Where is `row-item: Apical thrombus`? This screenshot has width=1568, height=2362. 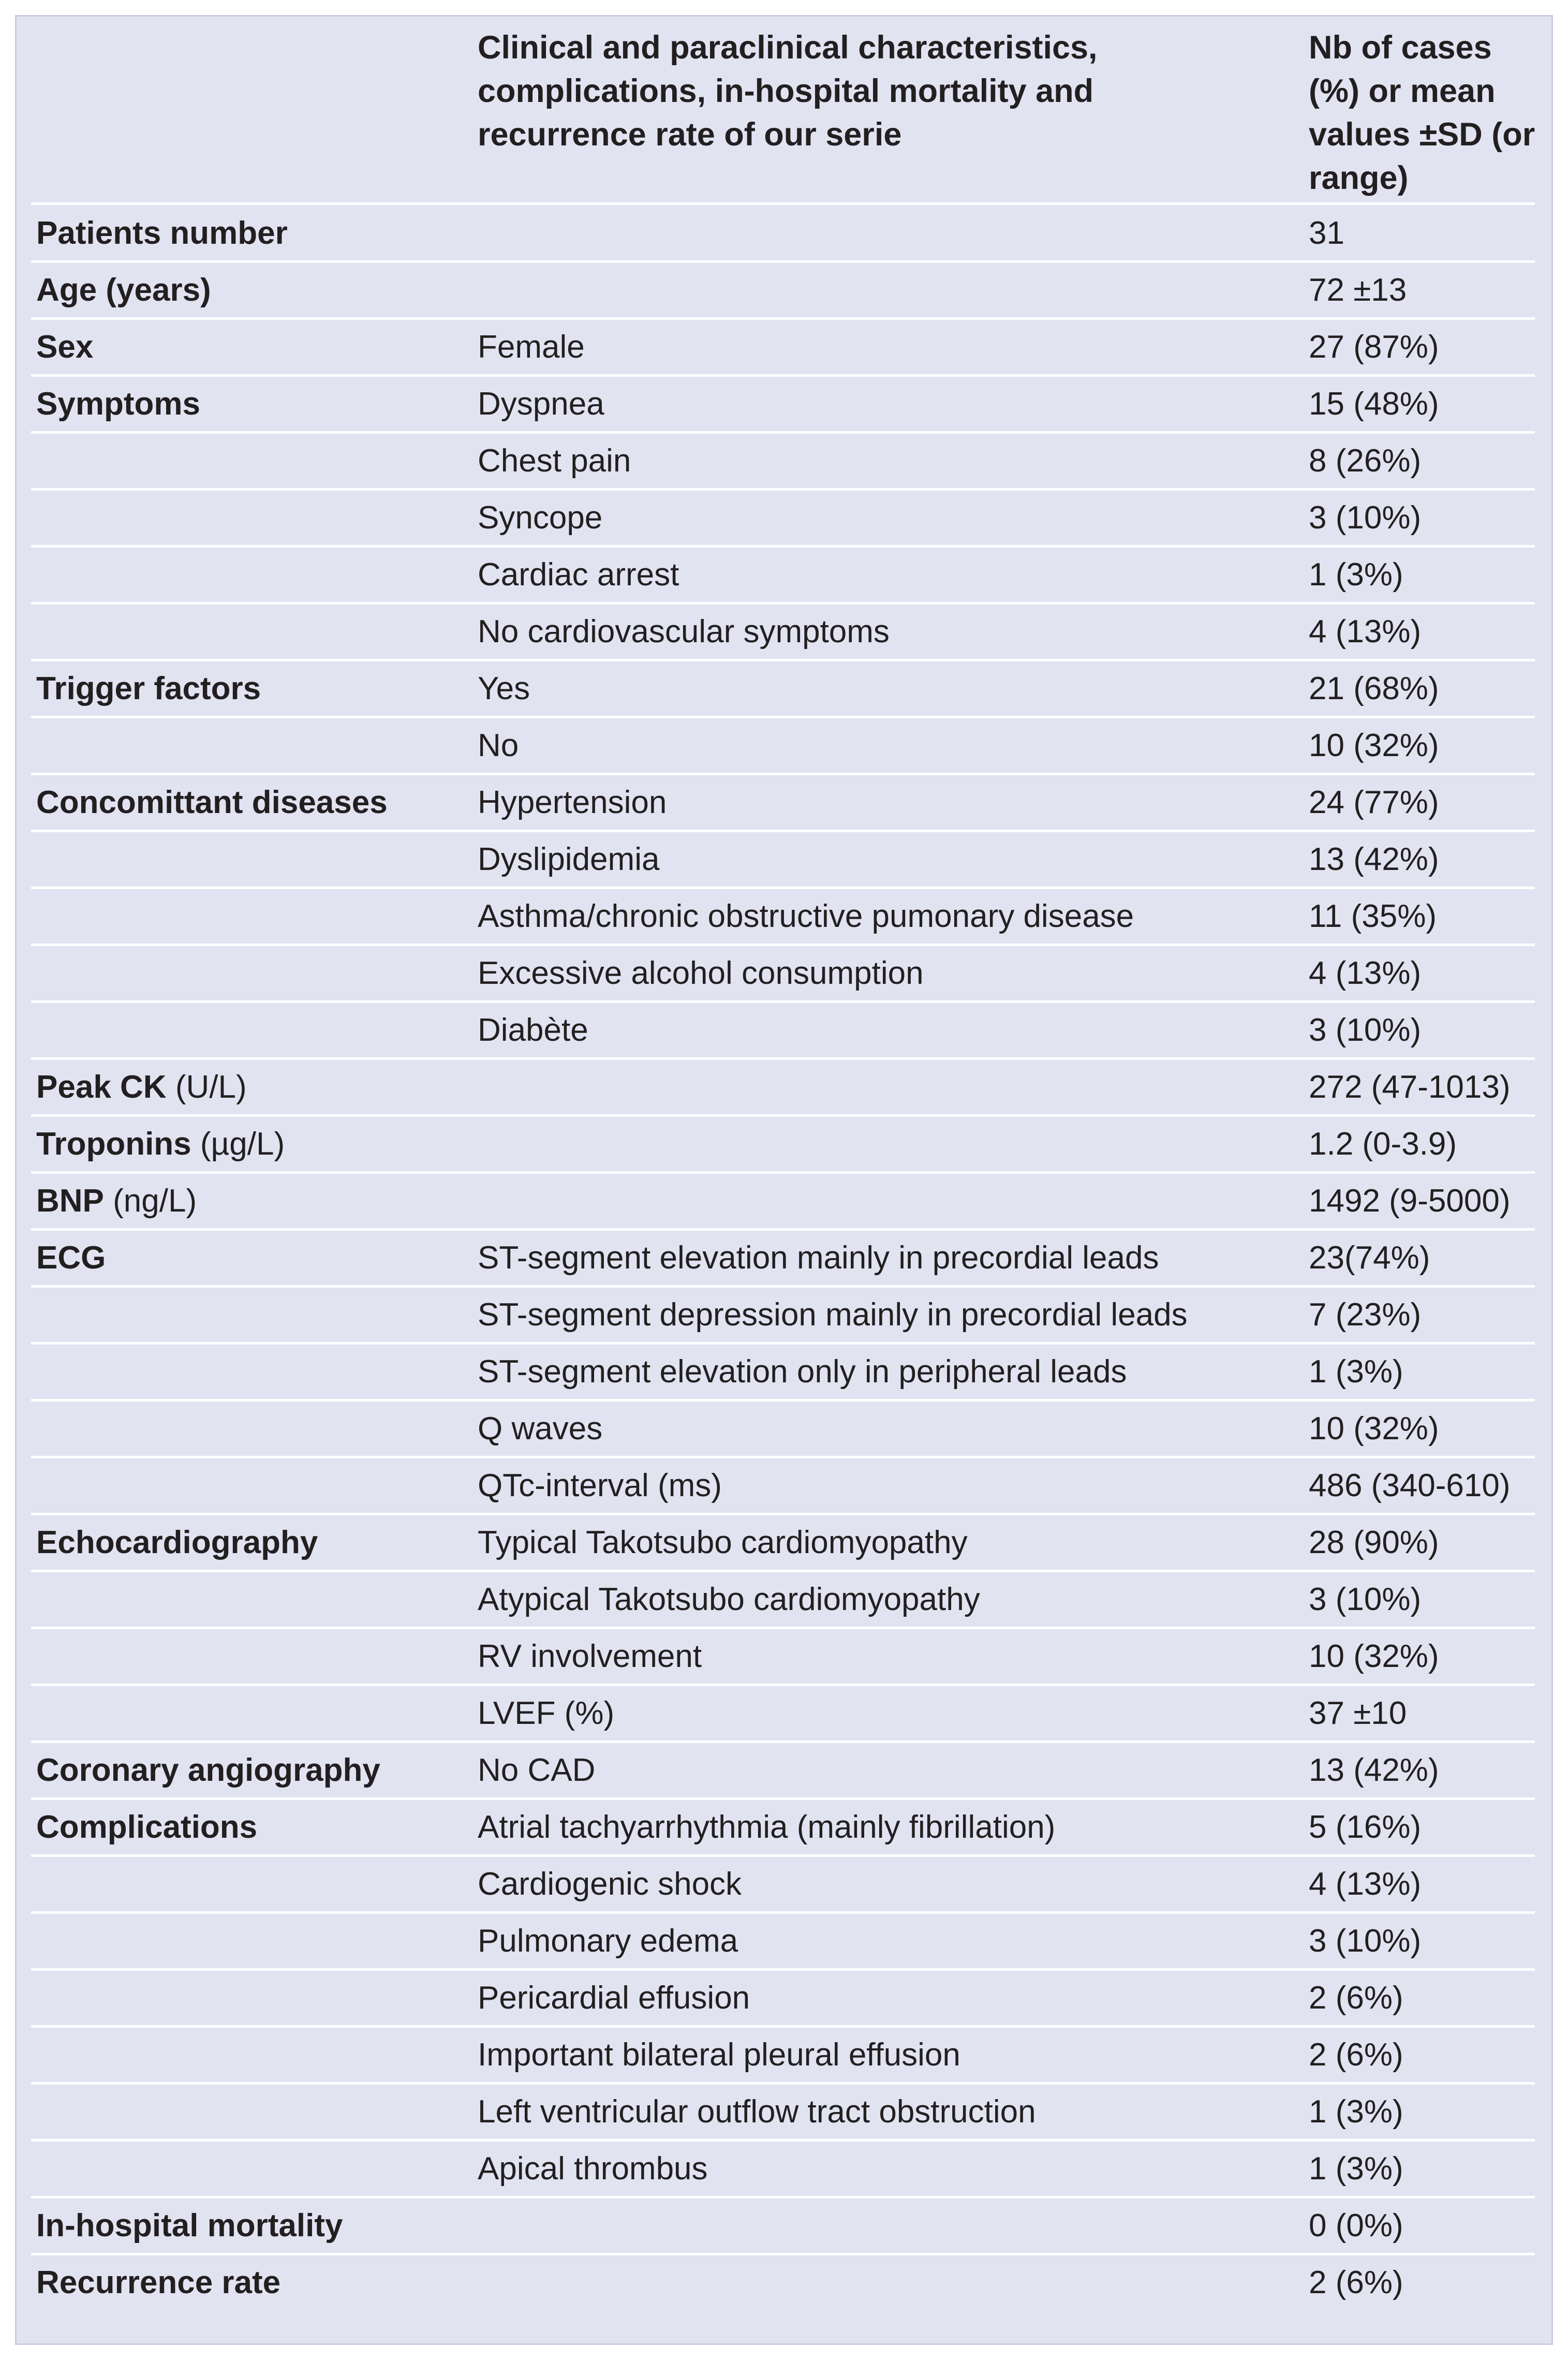
row-item: Apical thrombus is located at coordinates (593, 2169).